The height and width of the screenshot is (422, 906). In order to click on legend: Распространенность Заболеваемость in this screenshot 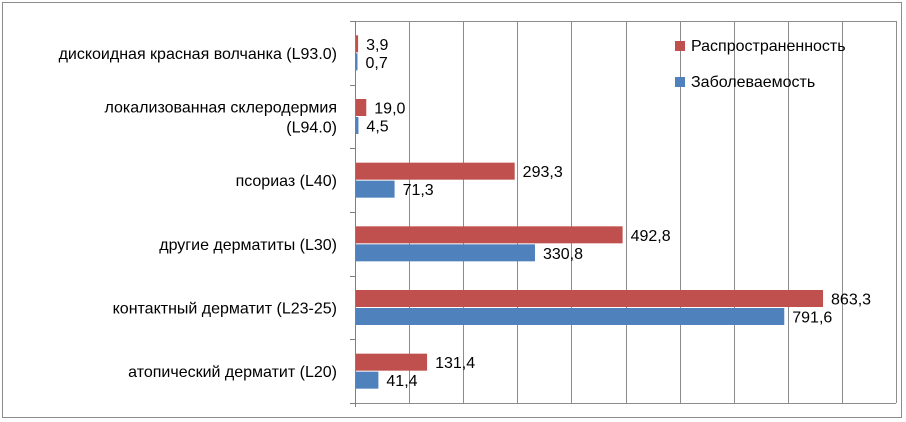, I will do `click(760, 64)`.